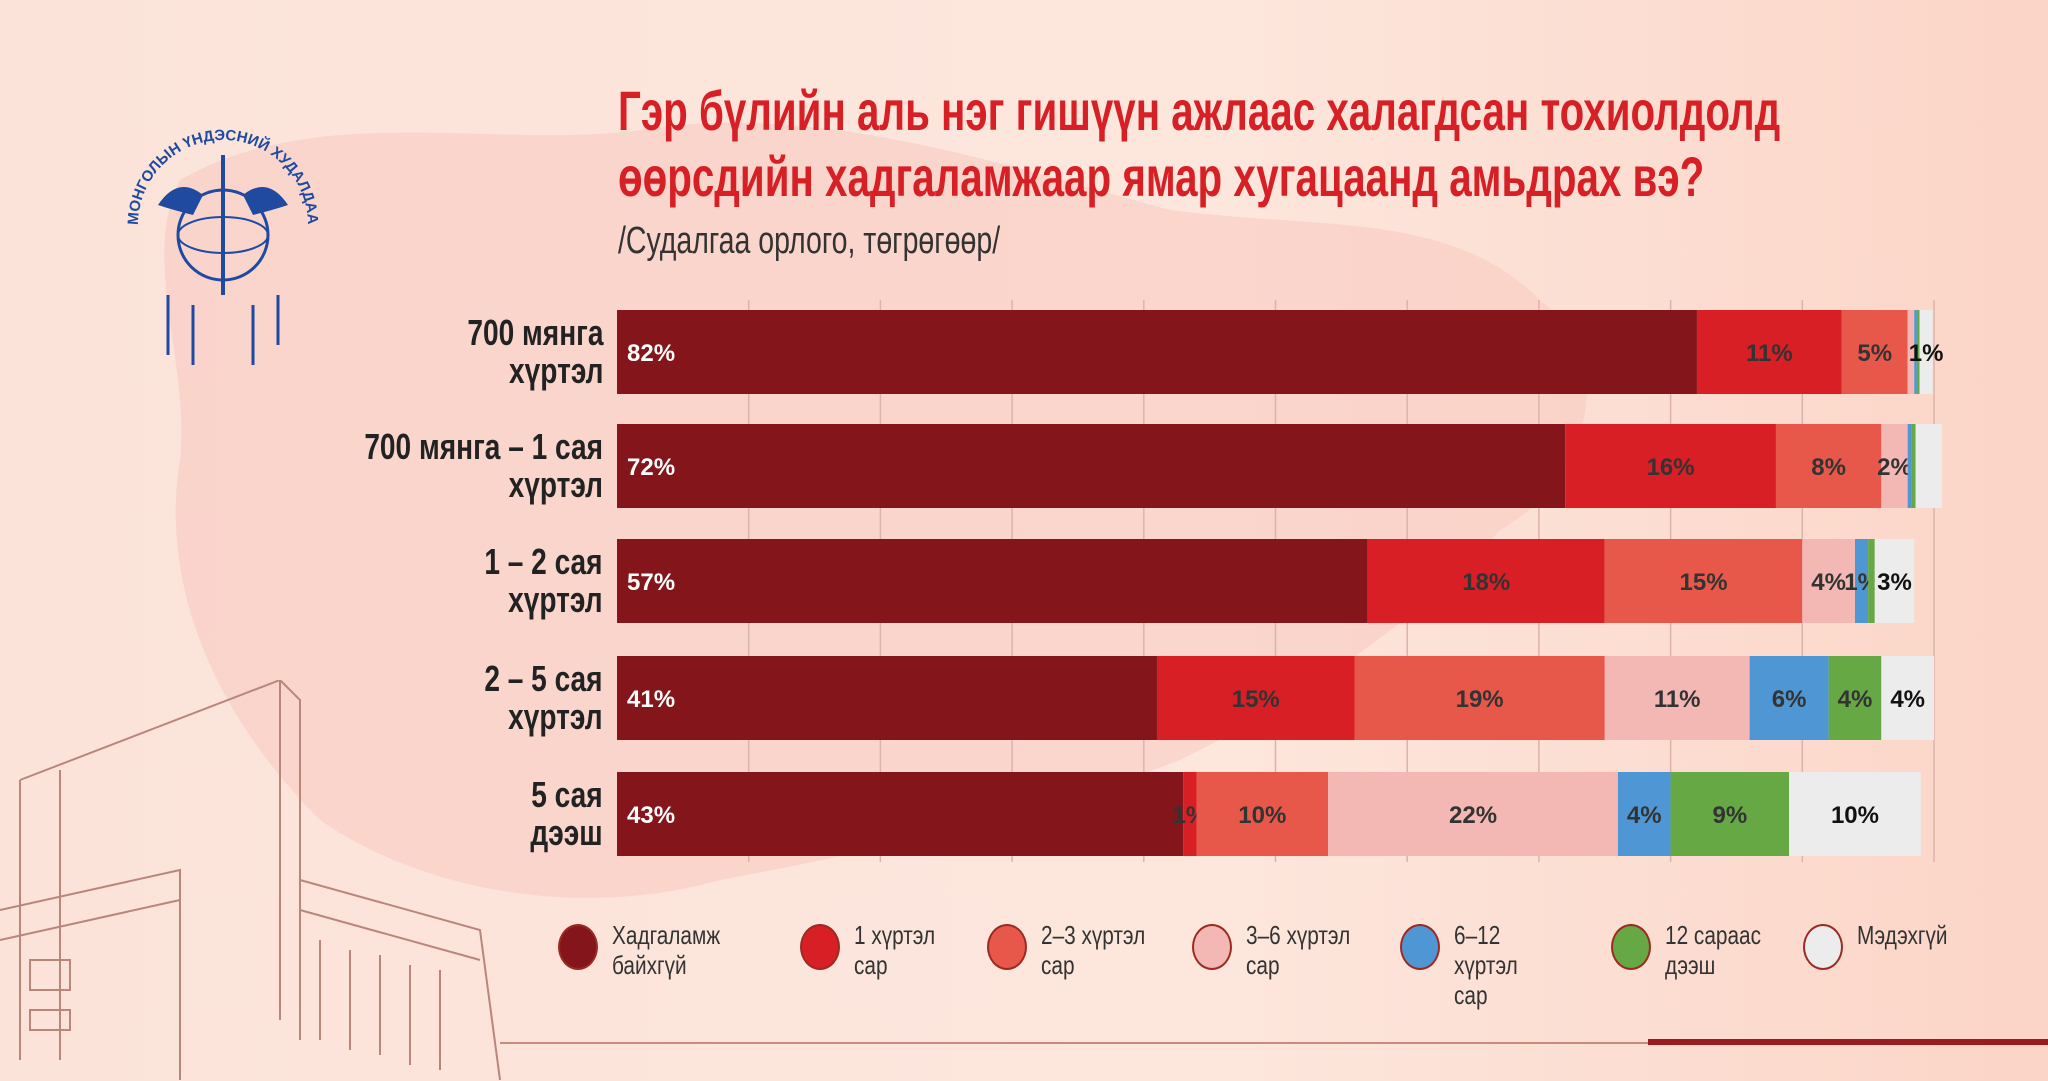  I want to click on row-label: 700 мянга хүртэл, so click(535, 352).